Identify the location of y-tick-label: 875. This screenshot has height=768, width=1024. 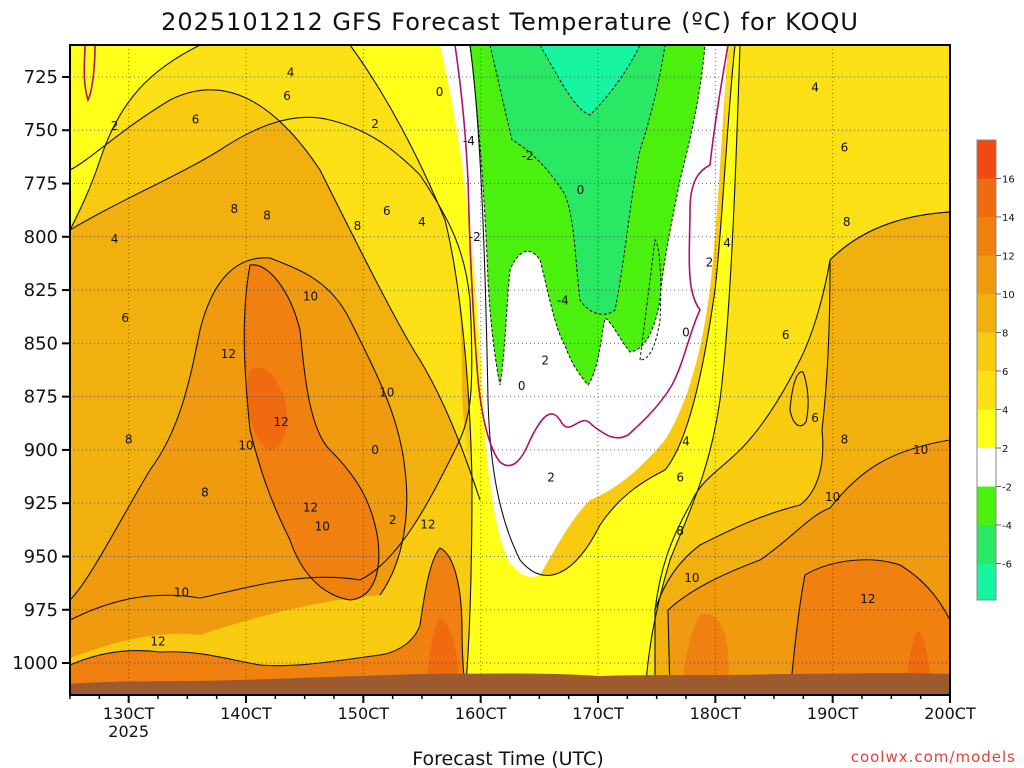
(41, 397).